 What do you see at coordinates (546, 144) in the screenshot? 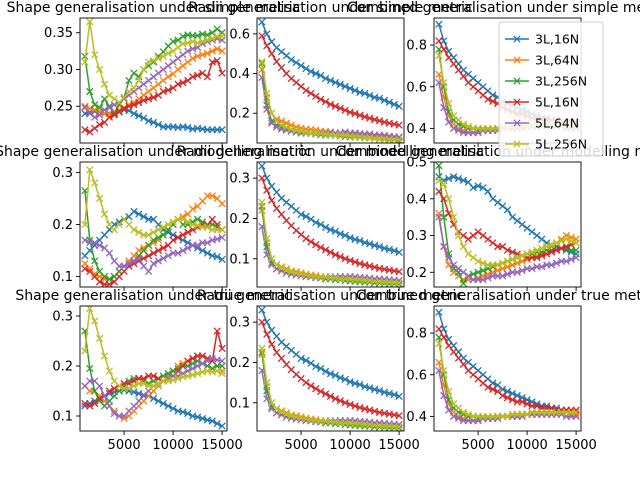
I see `legend-item: 5L,256N` at bounding box center [546, 144].